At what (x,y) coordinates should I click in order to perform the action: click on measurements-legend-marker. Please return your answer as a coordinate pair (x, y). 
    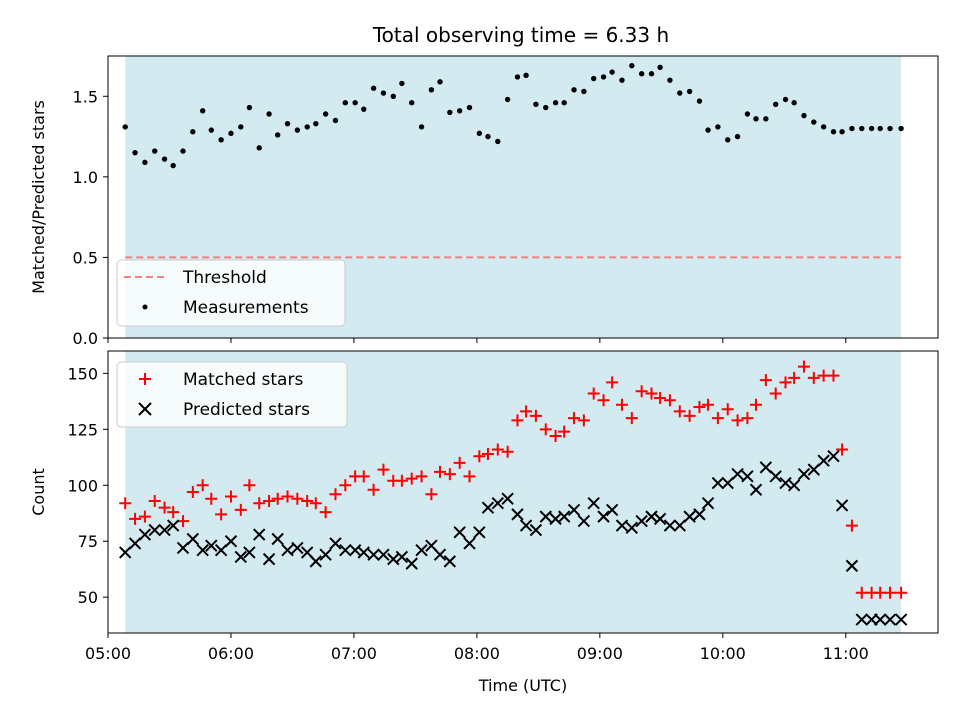
    Looking at the image, I should click on (145, 307).